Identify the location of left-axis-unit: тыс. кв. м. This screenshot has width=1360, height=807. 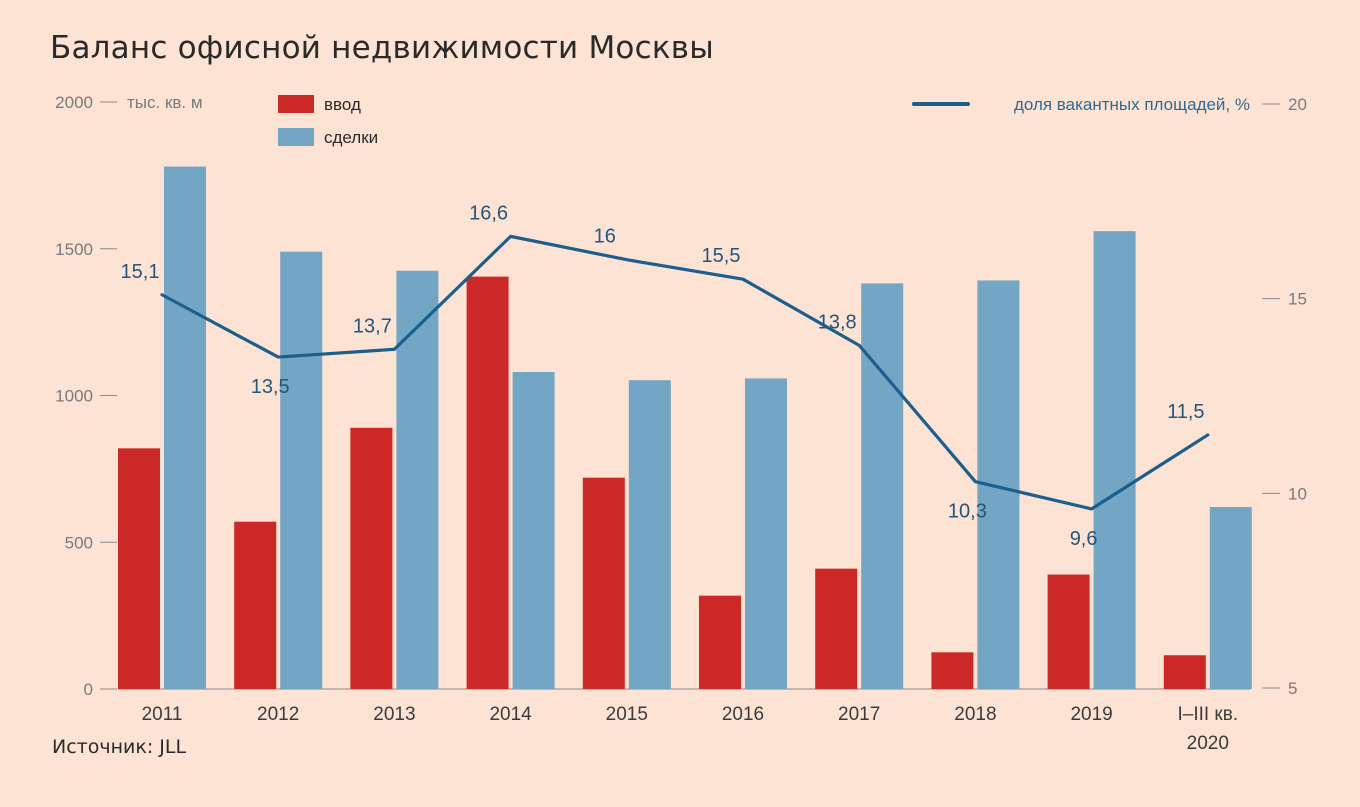
(165, 102).